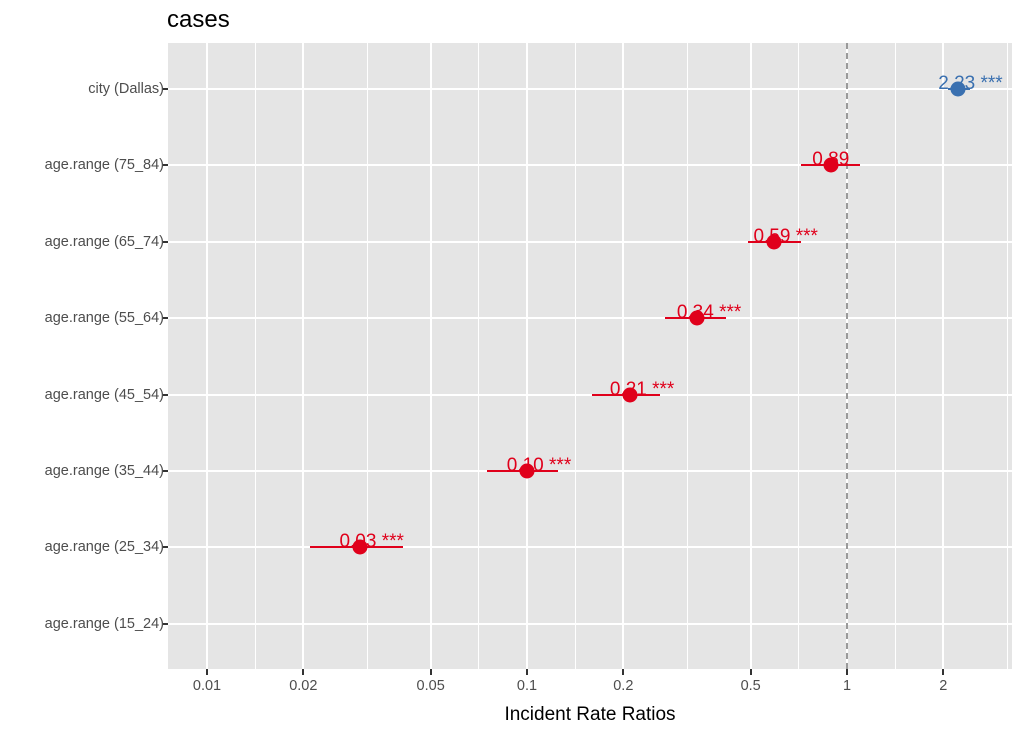  I want to click on x-tick-label: 0.05, so click(430, 686).